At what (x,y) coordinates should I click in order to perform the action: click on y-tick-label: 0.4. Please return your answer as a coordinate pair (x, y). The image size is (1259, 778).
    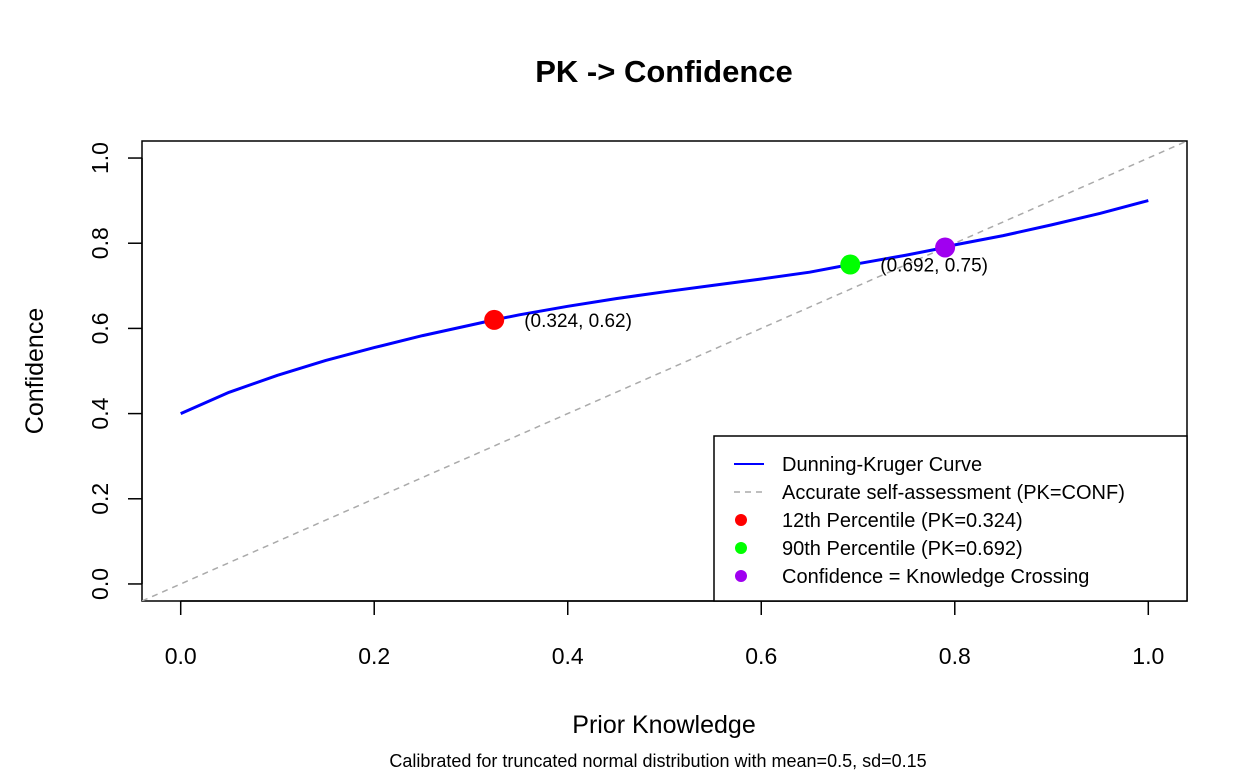
    Looking at the image, I should click on (100, 413).